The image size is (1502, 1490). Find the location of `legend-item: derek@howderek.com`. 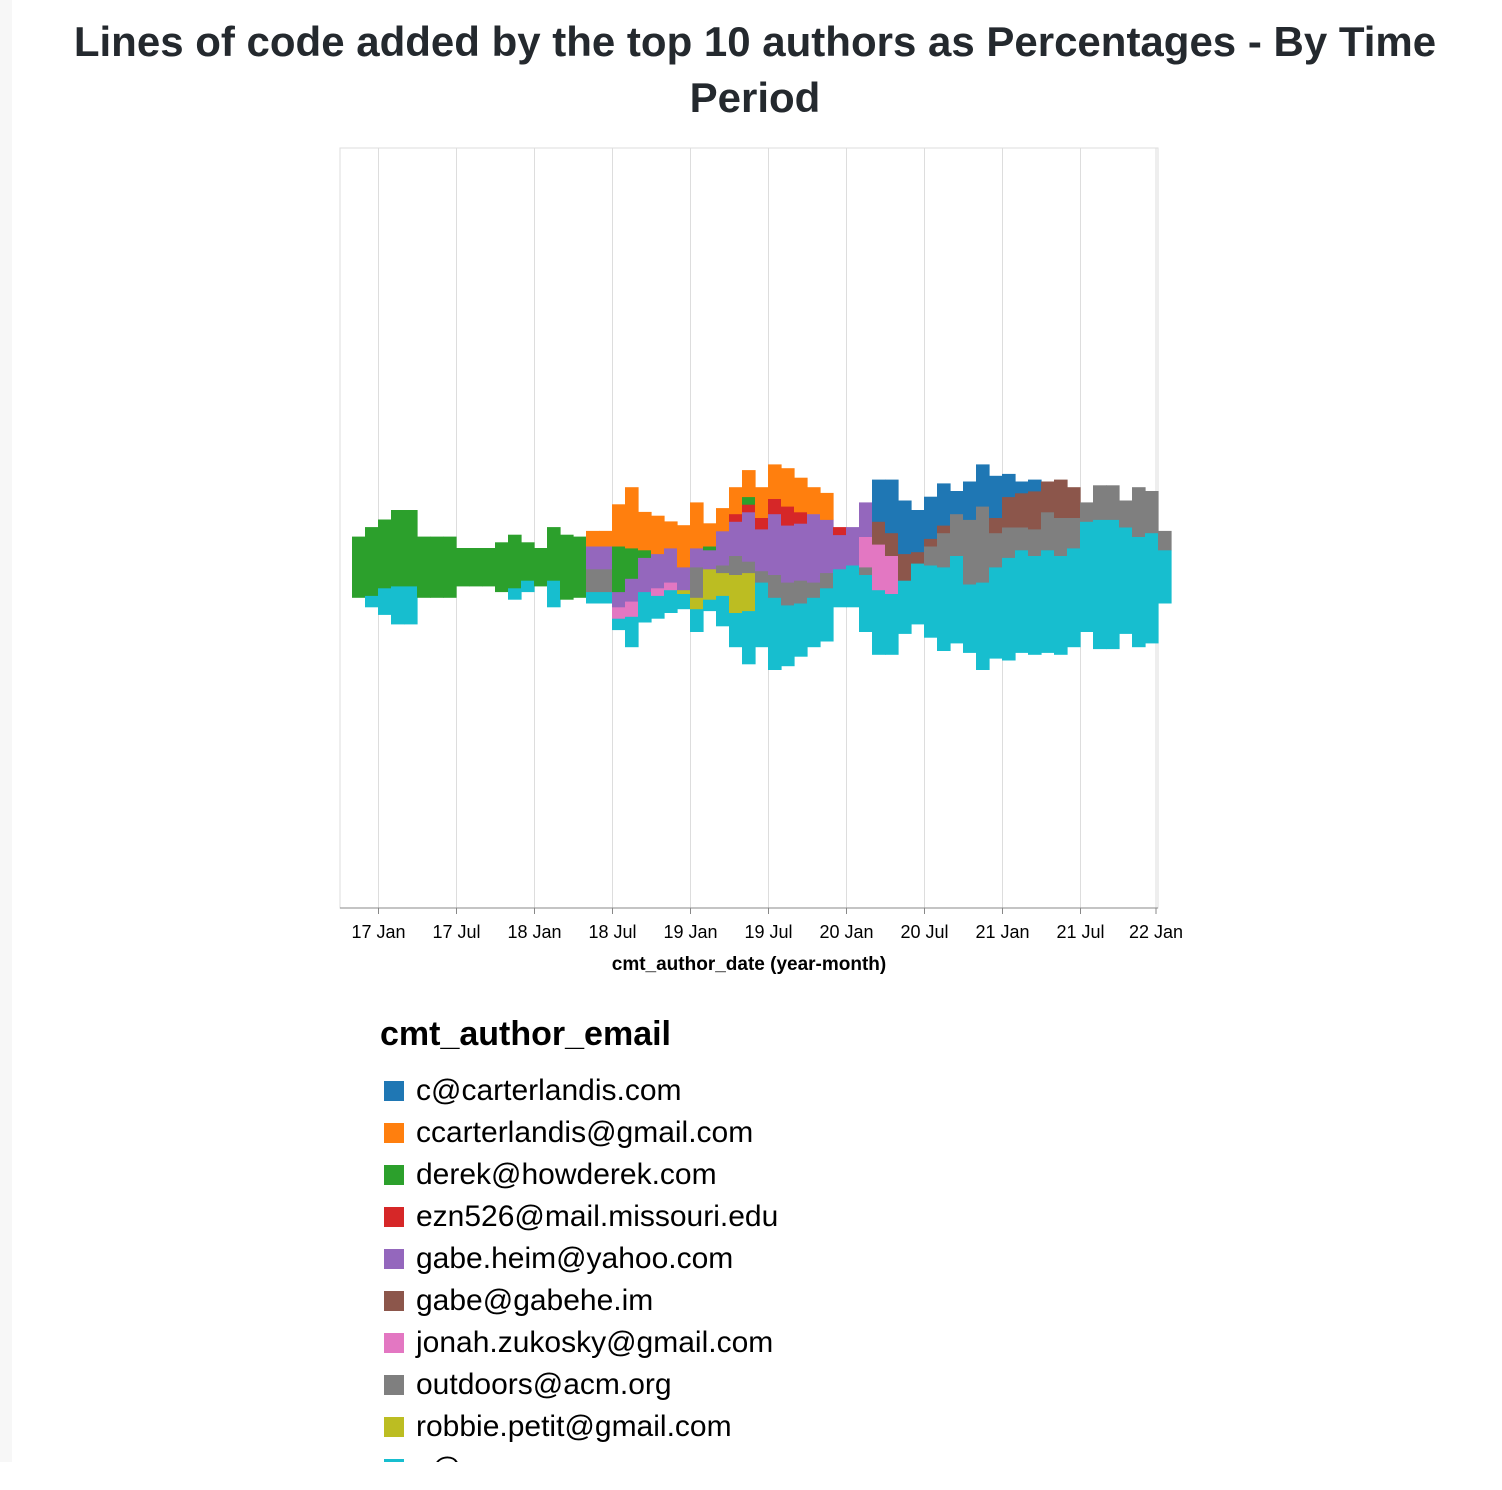

legend-item: derek@howderek.com is located at coordinates (579, 1175).